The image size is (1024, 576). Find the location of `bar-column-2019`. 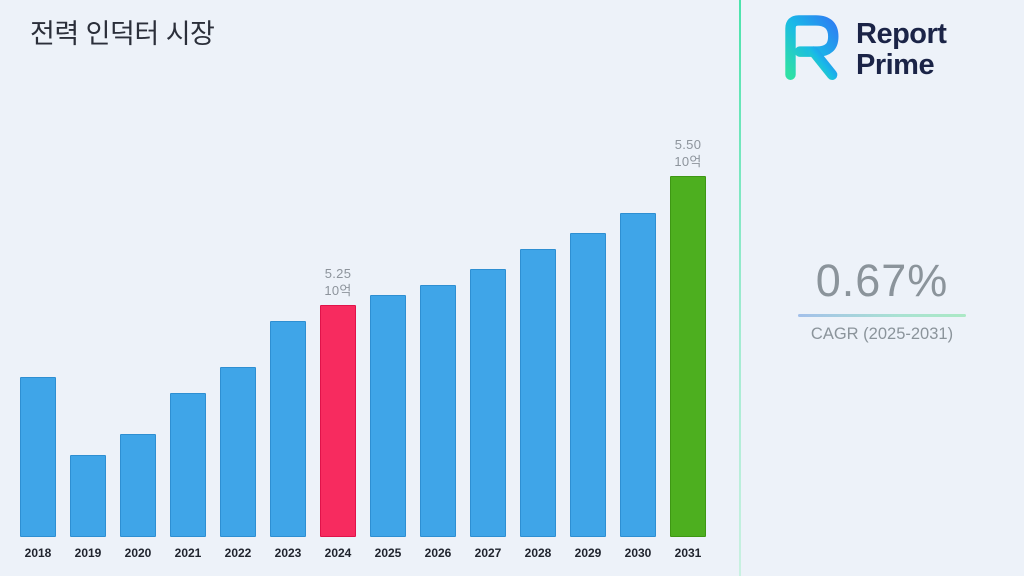

bar-column-2019 is located at coordinates (88, 496).